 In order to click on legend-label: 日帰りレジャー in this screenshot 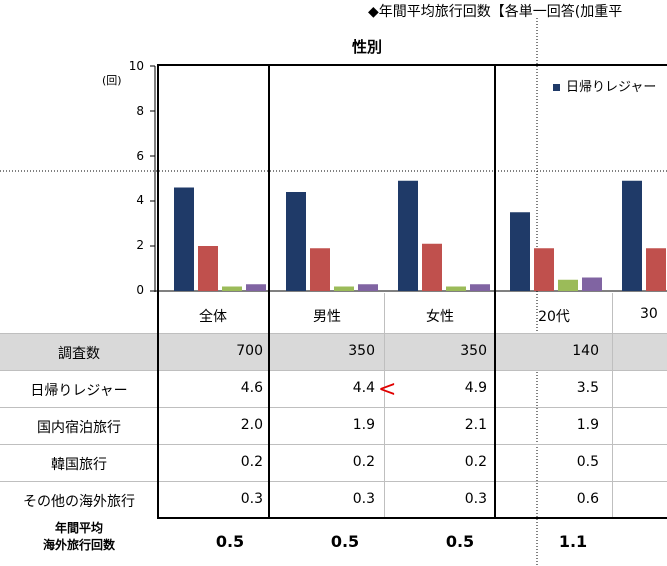, I will do `click(611, 87)`.